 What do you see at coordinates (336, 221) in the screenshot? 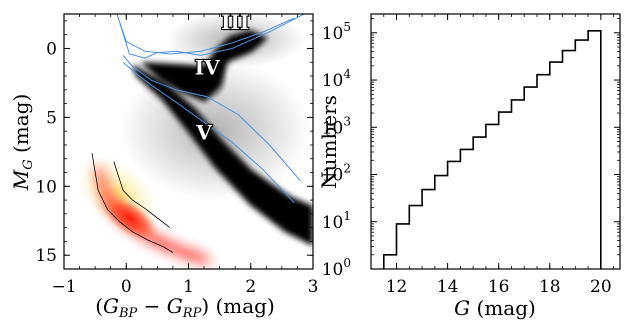
I see `hist-ytick-label: 10¹` at bounding box center [336, 221].